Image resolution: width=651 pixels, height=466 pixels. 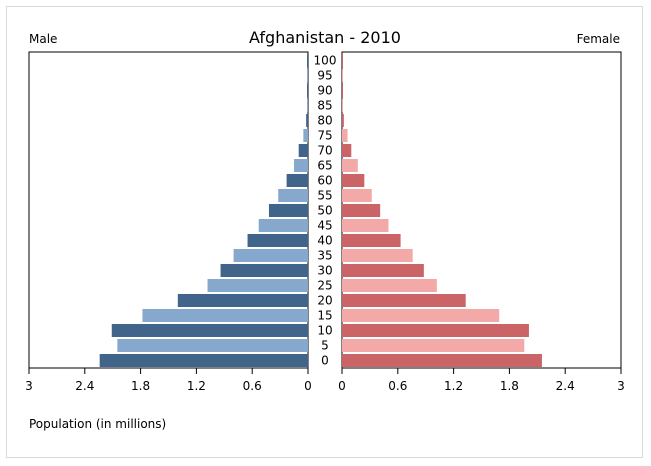 I want to click on age-label-65: 65, so click(x=324, y=166).